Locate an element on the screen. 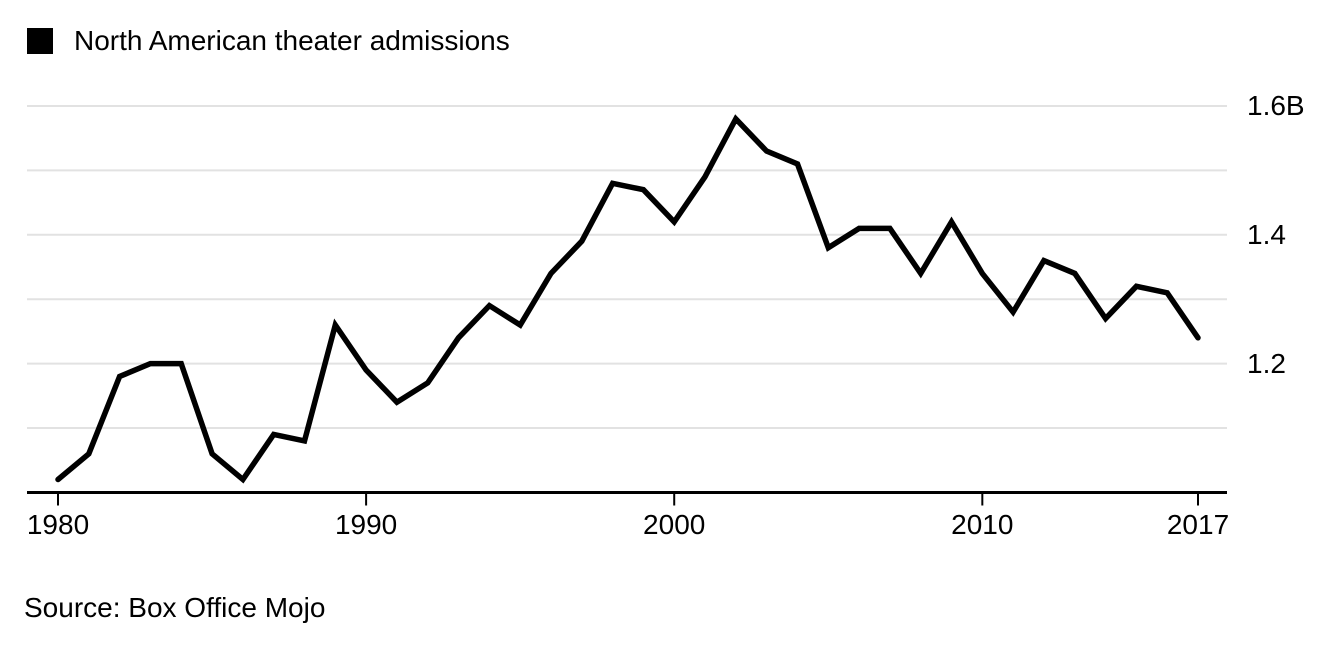  legend-label: North American theater admissions is located at coordinates (292, 40).